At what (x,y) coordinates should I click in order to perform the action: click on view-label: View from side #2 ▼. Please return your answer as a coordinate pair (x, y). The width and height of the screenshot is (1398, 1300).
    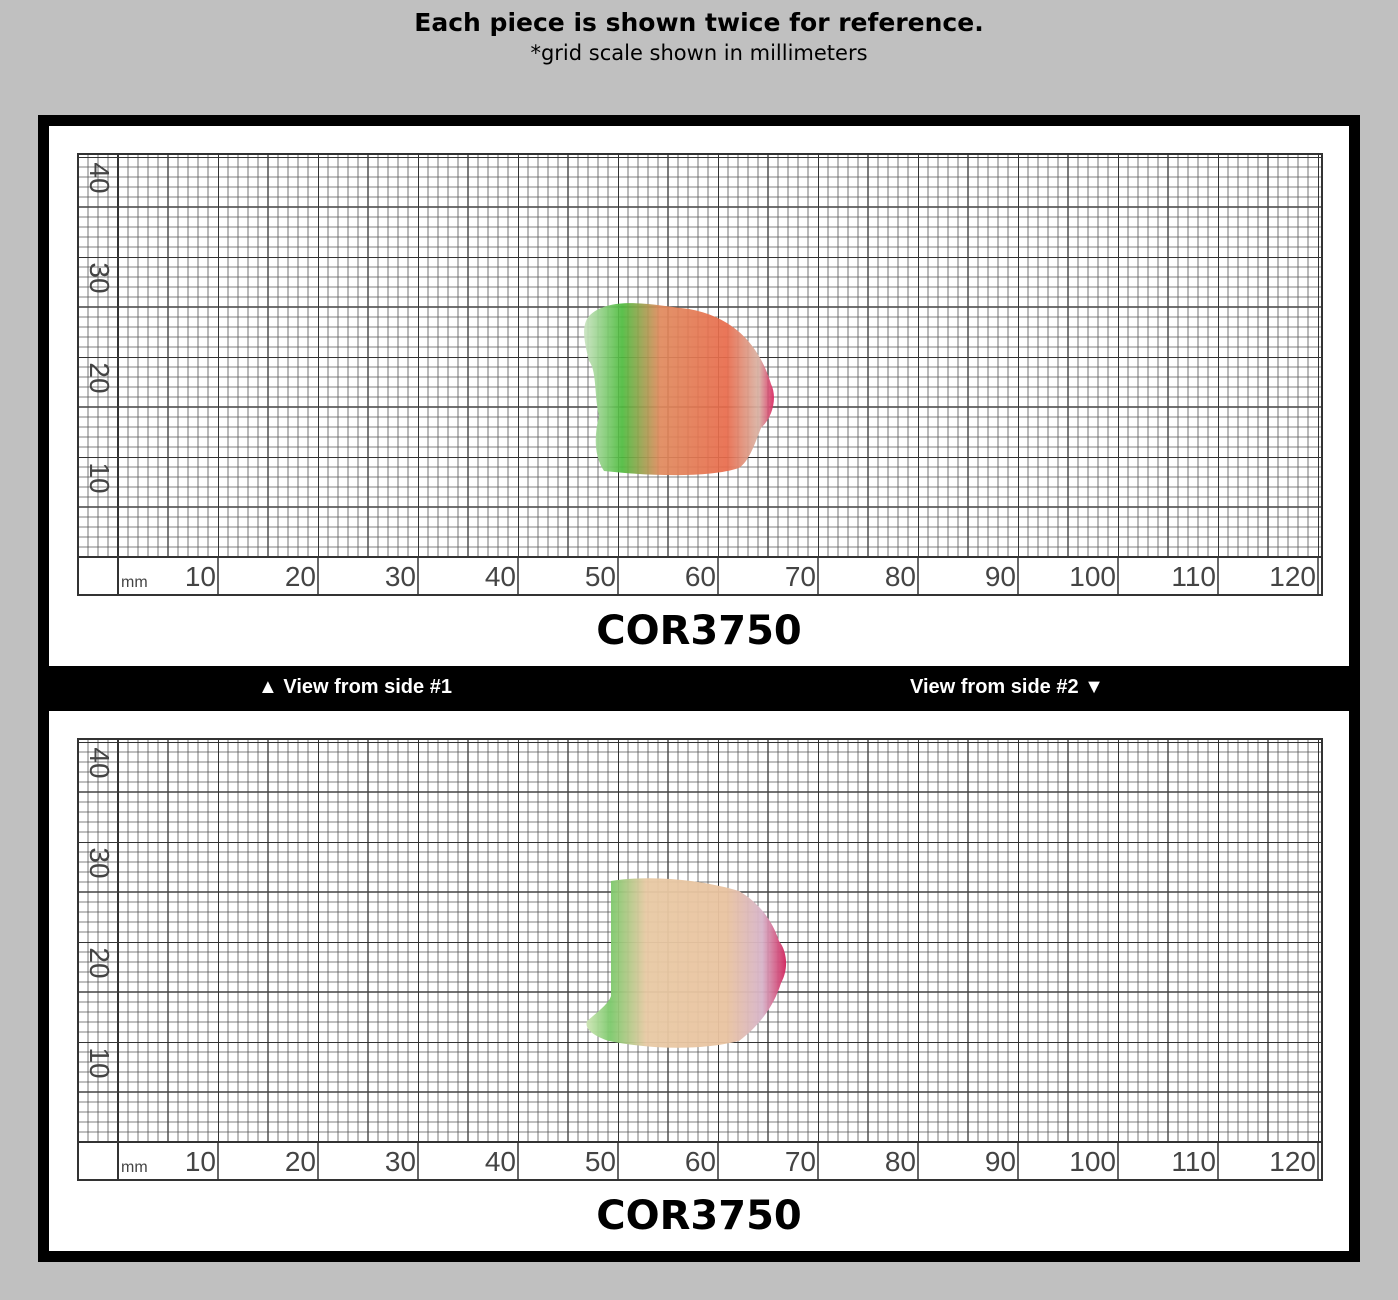
    Looking at the image, I should click on (1007, 687).